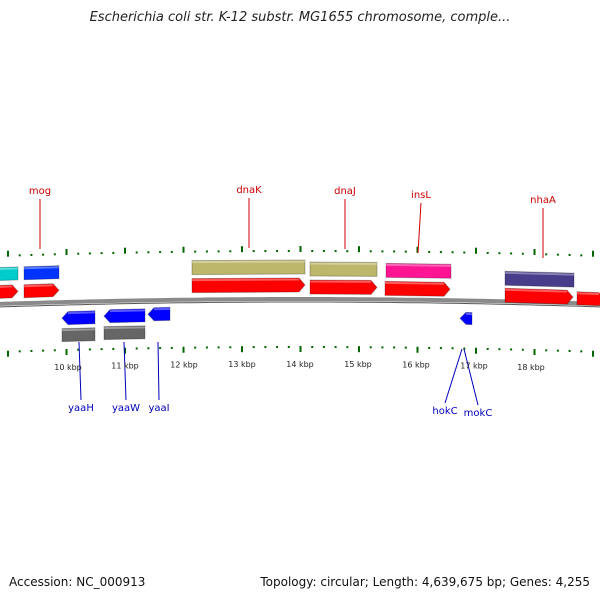 The width and height of the screenshot is (600, 600). Describe the element at coordinates (536, 290) in the screenshot. I see `forward-gene-nhaA-highlight` at that location.